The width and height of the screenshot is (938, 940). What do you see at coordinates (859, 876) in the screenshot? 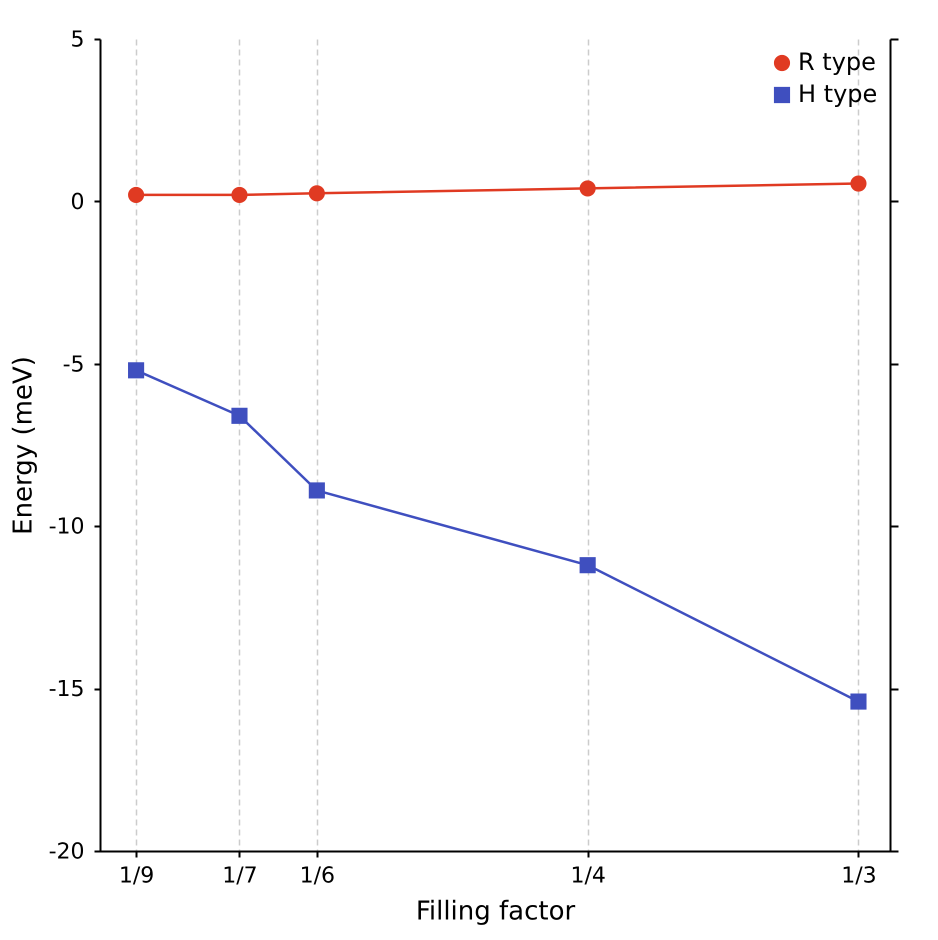
I see `x-tick-label: 1/3` at bounding box center [859, 876].